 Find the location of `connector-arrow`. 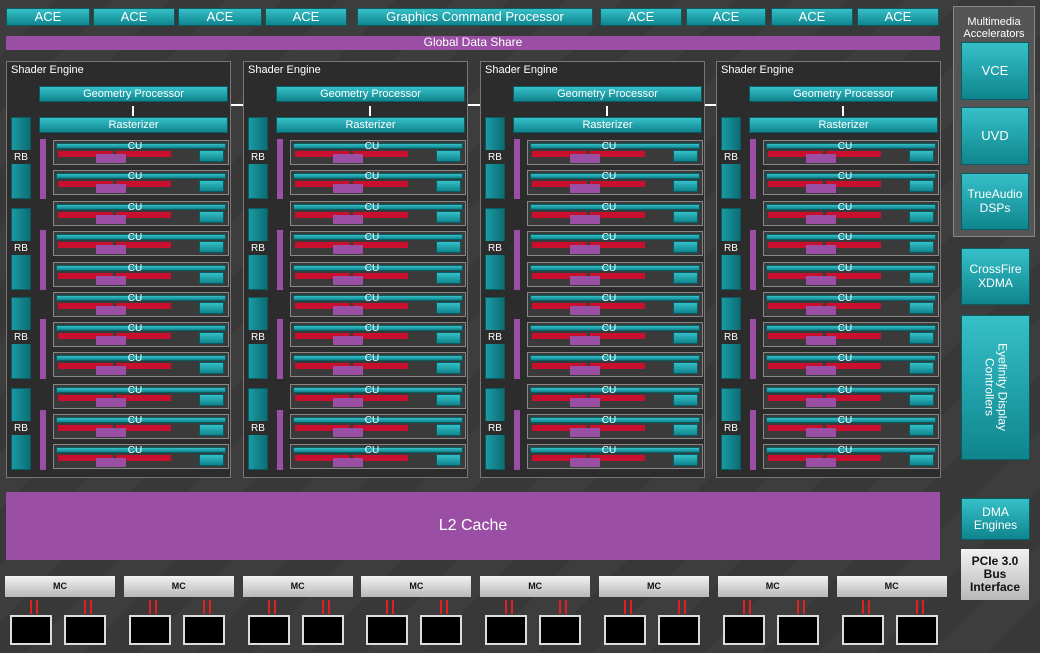

connector-arrow is located at coordinates (133, 111).